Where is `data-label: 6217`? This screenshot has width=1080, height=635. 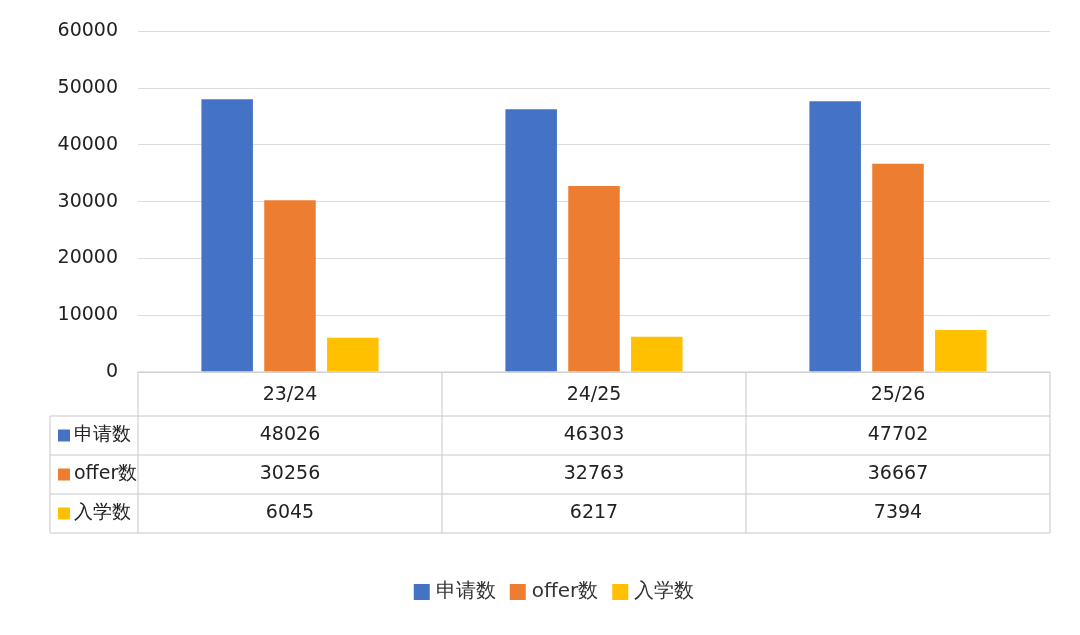 data-label: 6217 is located at coordinates (594, 511).